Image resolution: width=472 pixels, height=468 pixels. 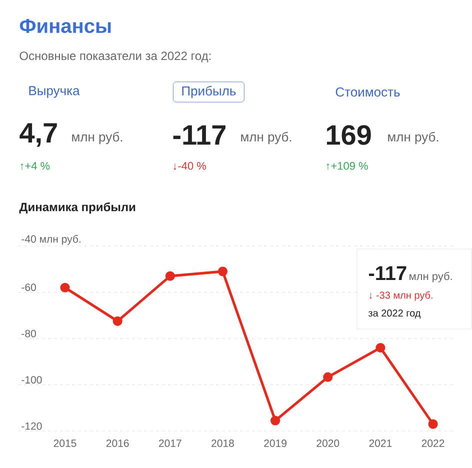 What do you see at coordinates (209, 92) in the screenshot?
I see `text: Прибыль` at bounding box center [209, 92].